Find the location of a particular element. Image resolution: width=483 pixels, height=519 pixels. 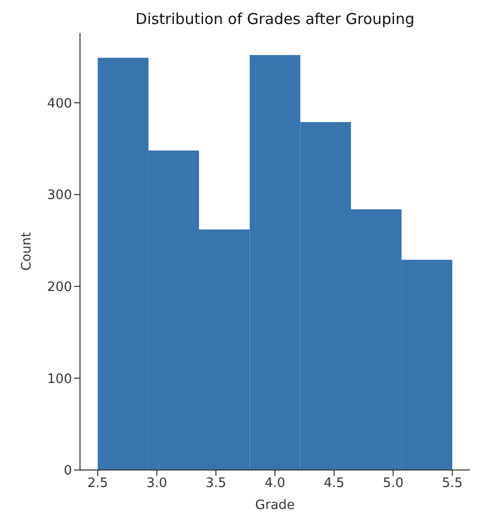

x-tick-label: 5.5 is located at coordinates (452, 484).